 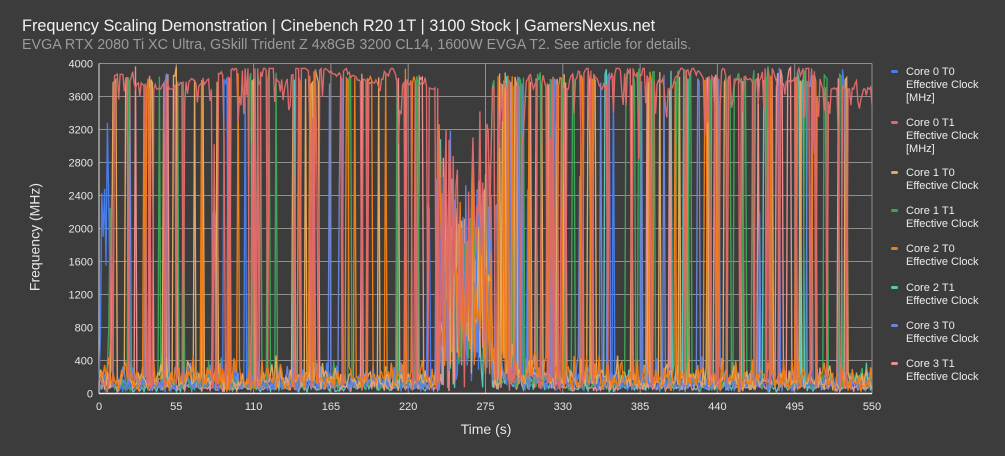 What do you see at coordinates (485, 407) in the screenshot?
I see `svg-text: 275` at bounding box center [485, 407].